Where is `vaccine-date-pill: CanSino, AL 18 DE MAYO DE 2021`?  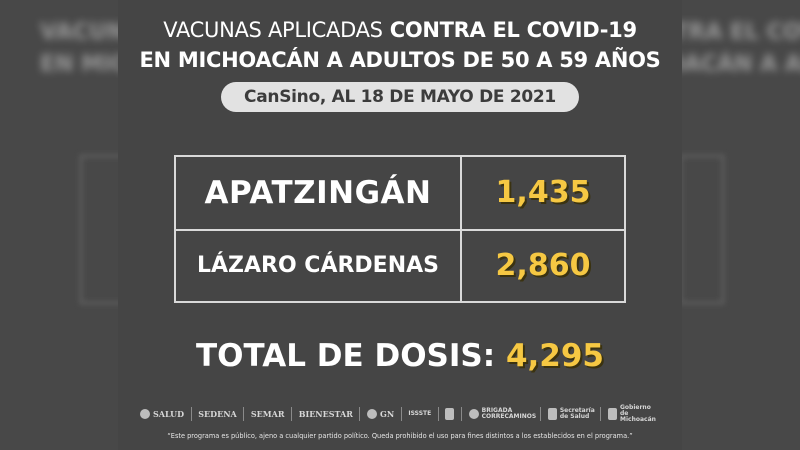 vaccine-date-pill: CanSino, AL 18 DE MAYO DE 2021 is located at coordinates (400, 97).